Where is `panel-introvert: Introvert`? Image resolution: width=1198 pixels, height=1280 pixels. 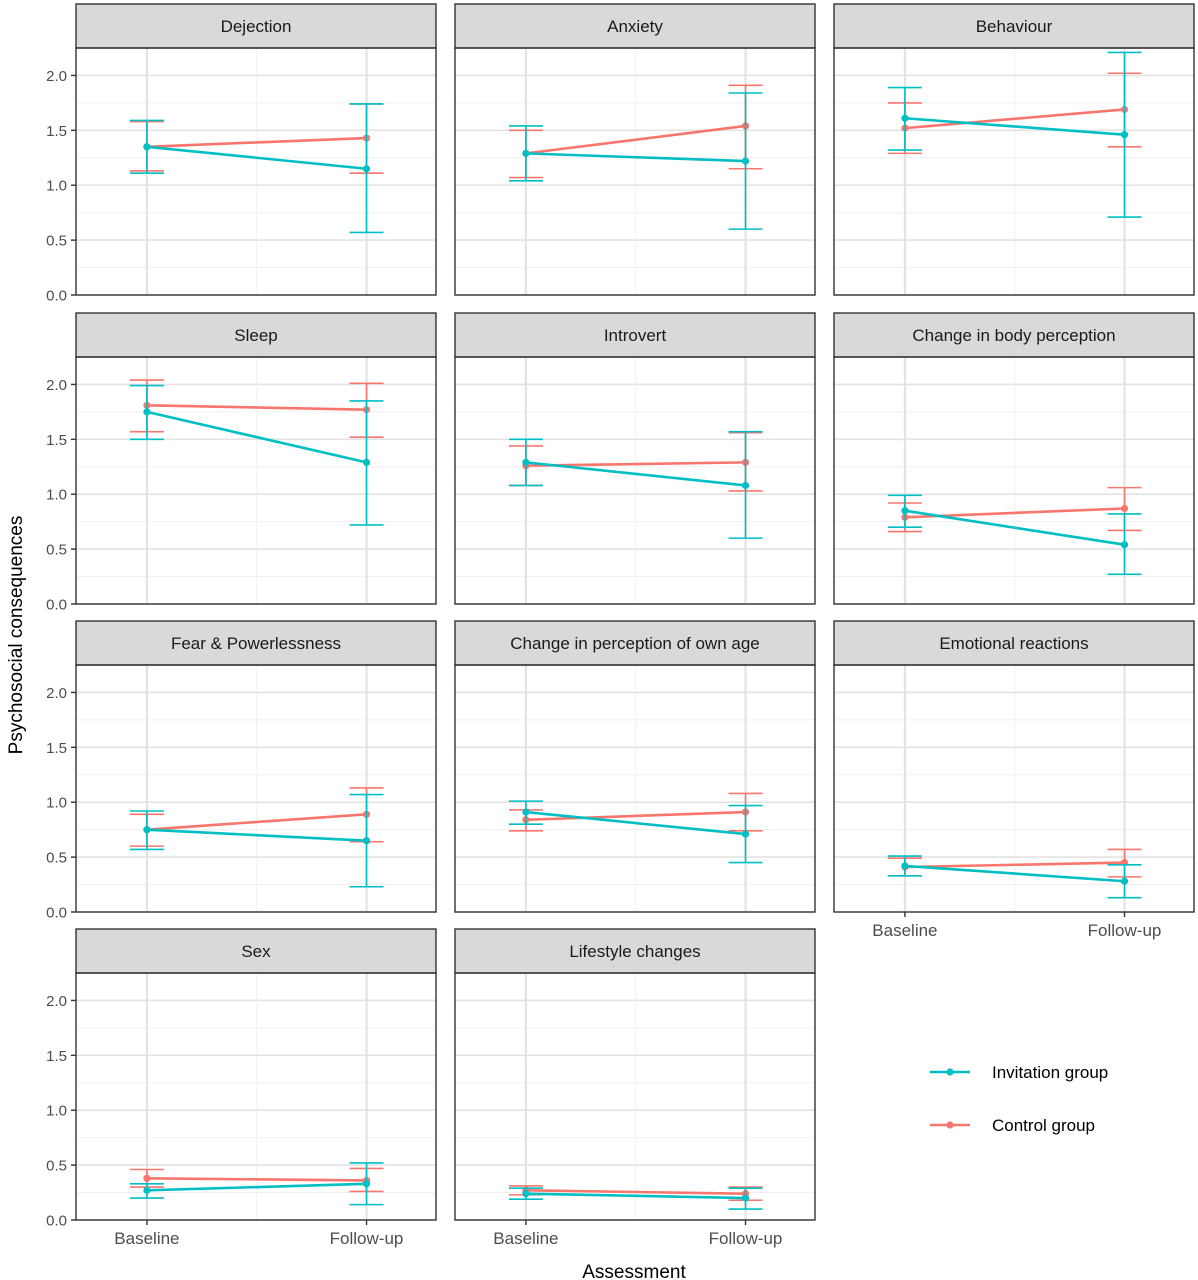
panel-introvert: Introvert is located at coordinates (635, 458).